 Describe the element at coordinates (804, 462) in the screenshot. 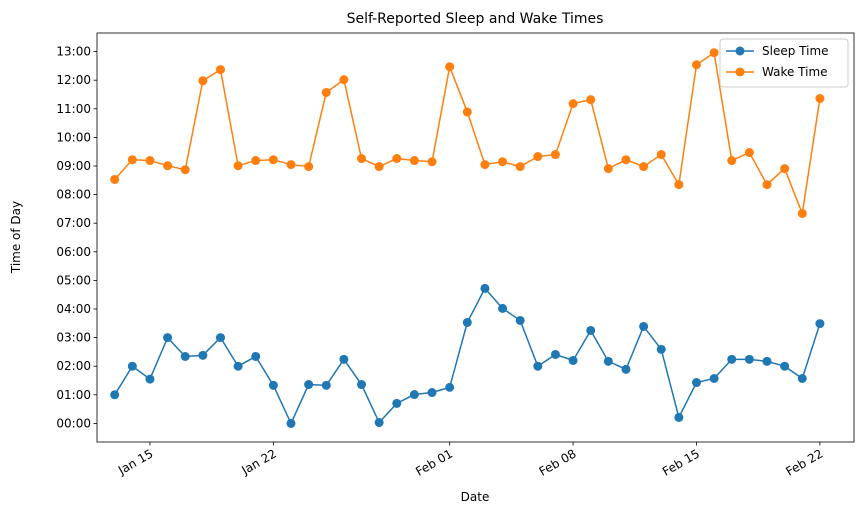

I see `x-tick-label: Feb 22` at that location.